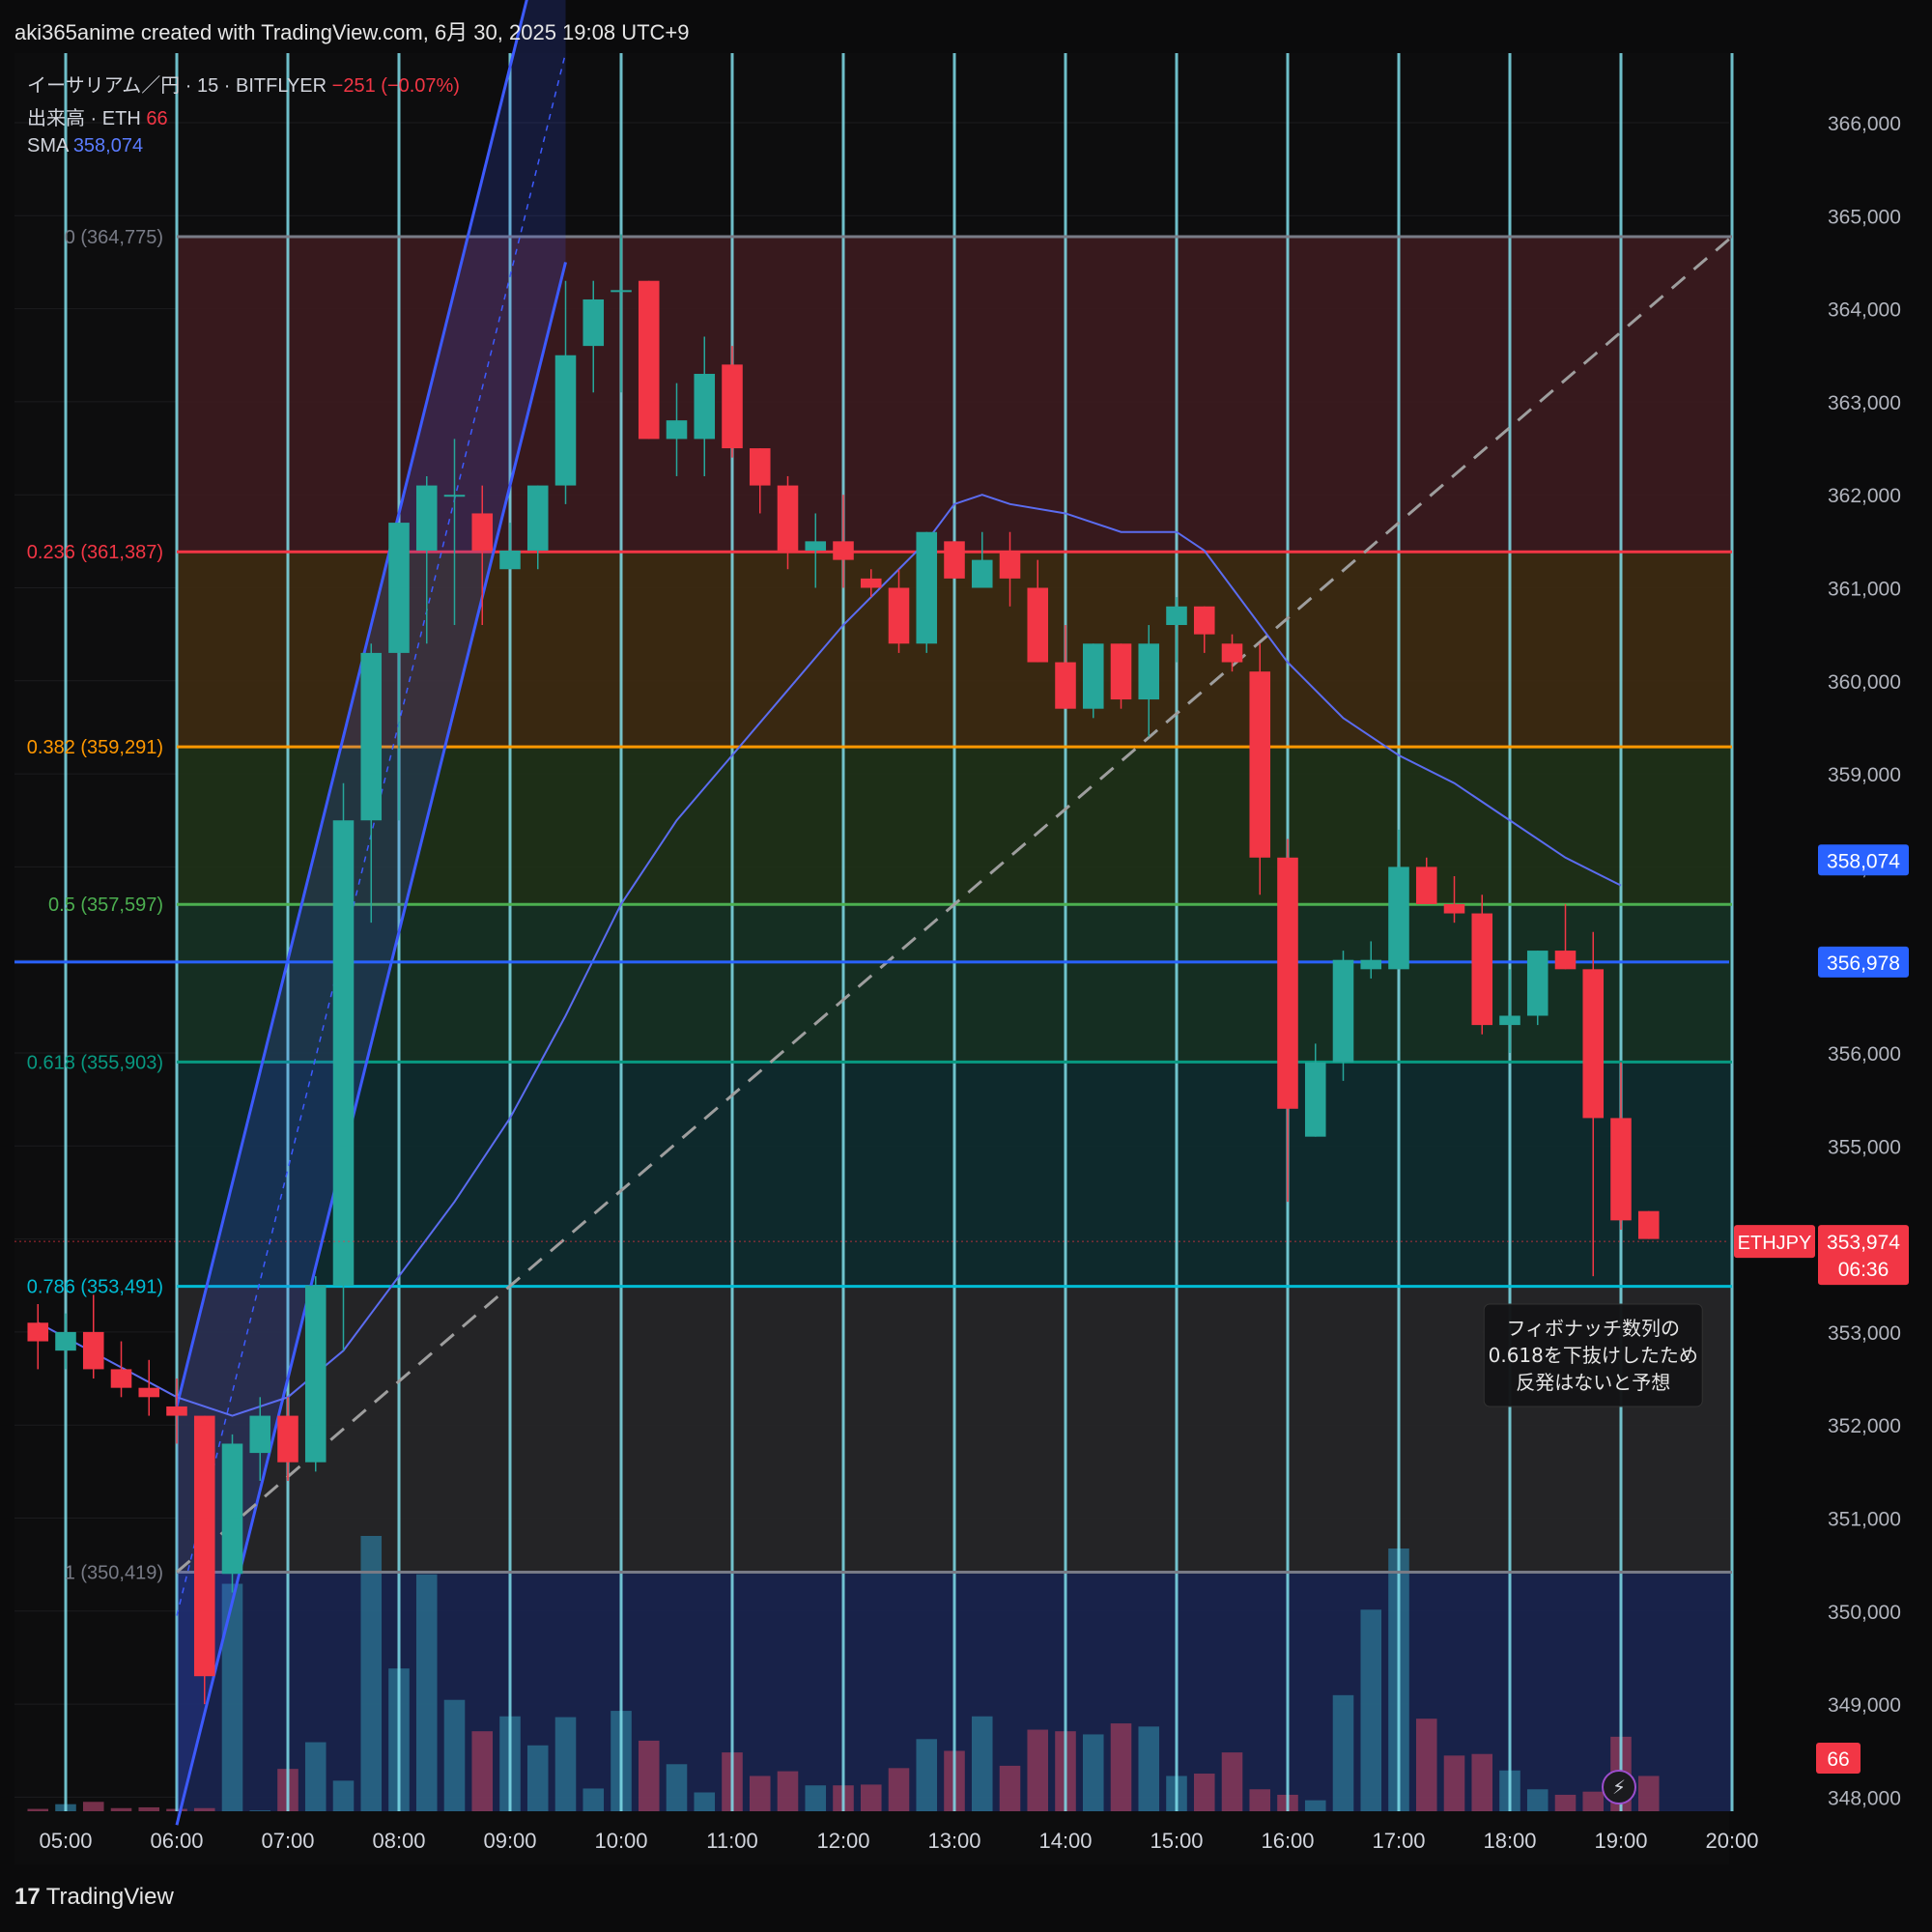 The width and height of the screenshot is (1932, 1932). Describe the element at coordinates (287, 1841) in the screenshot. I see `time-tick-label: 07:00` at that location.